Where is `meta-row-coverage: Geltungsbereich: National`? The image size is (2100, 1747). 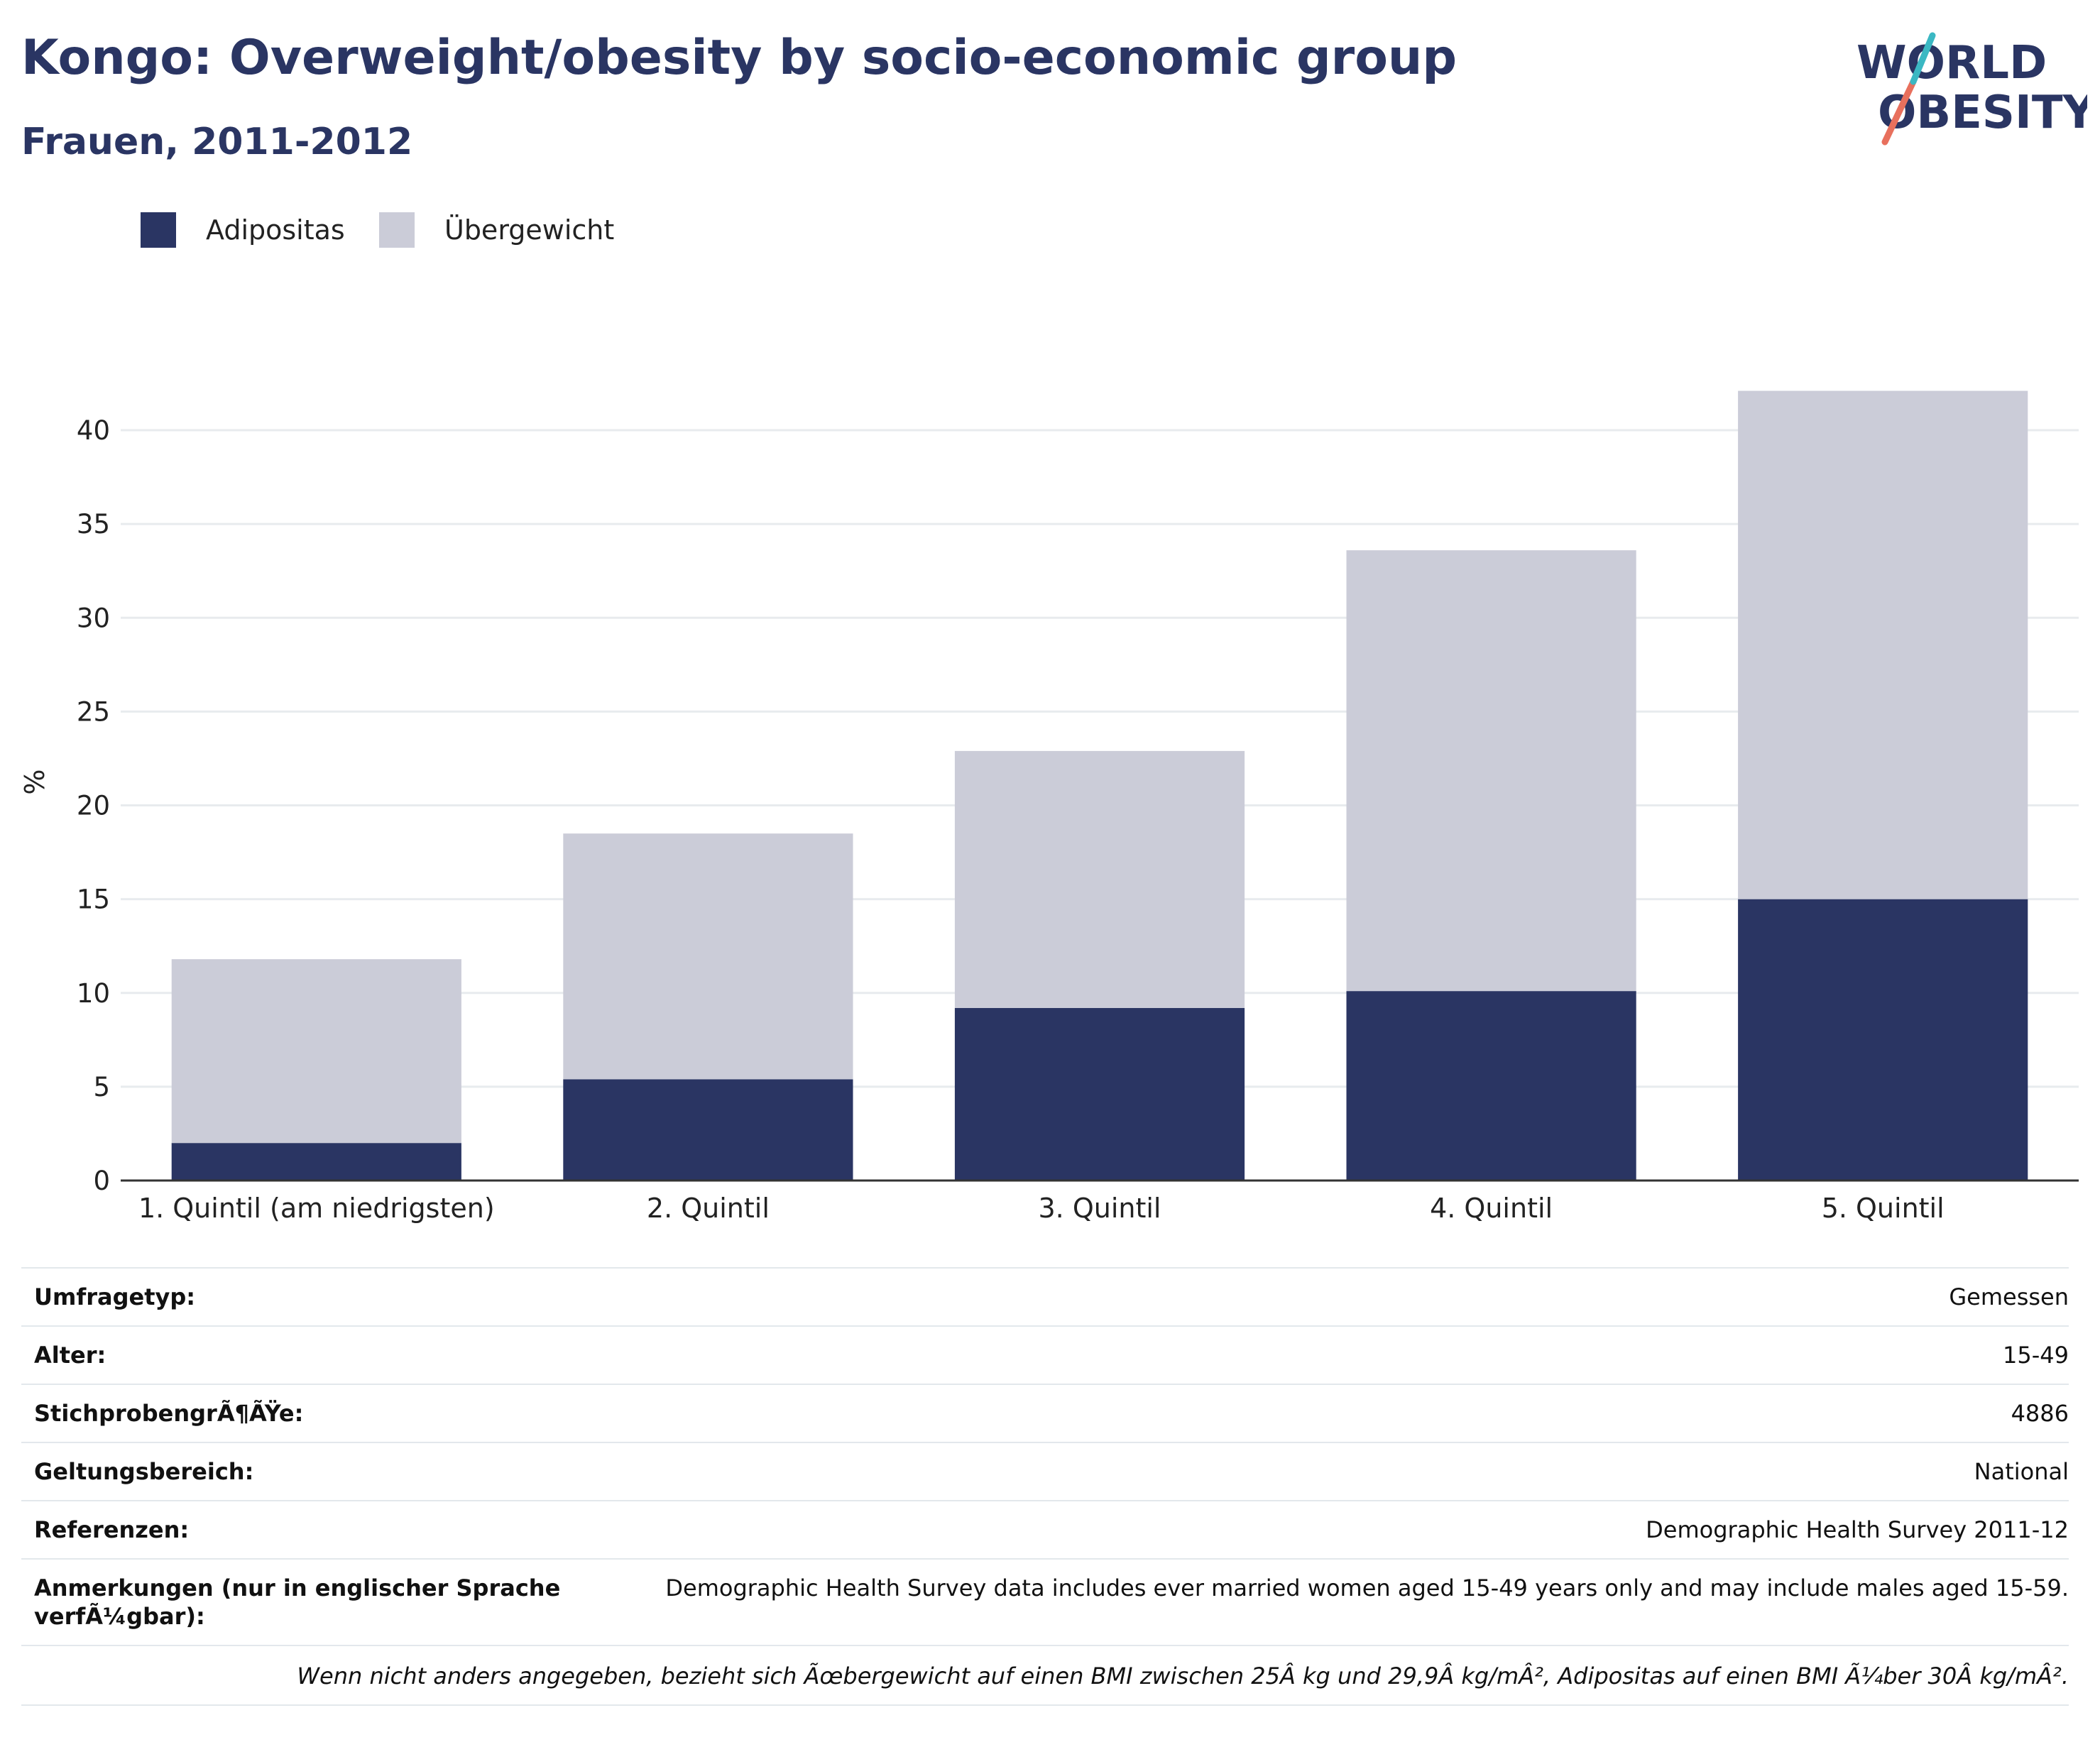
meta-row-coverage: Geltungsbereich: National is located at coordinates (1045, 1471).